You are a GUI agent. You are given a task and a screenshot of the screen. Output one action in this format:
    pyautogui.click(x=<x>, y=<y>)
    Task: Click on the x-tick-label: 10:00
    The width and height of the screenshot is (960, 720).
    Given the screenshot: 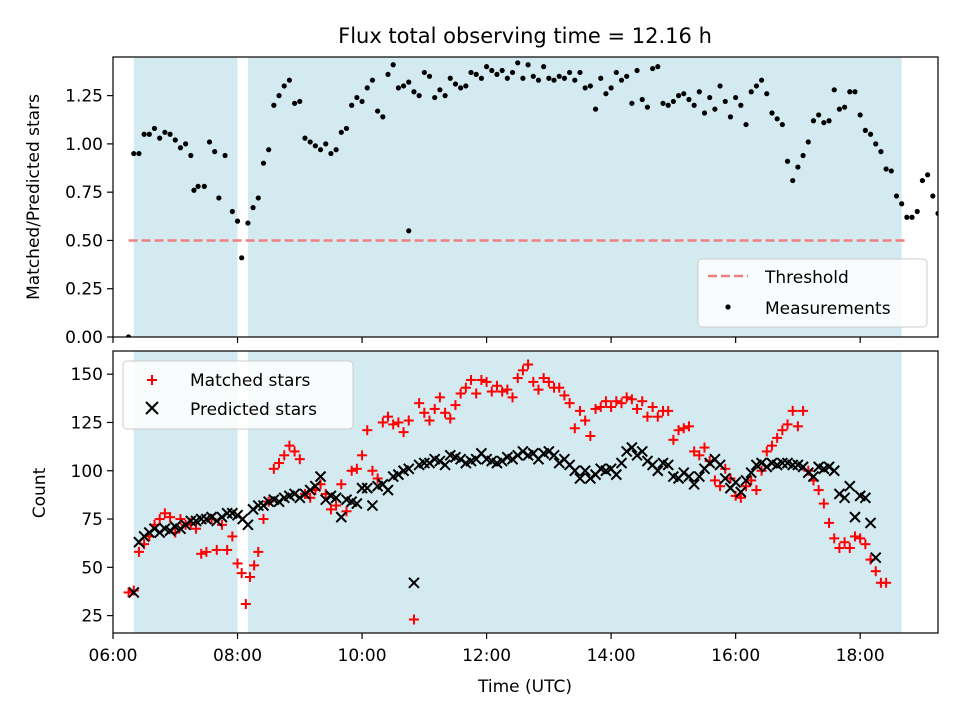 What is the action you would take?
    pyautogui.click(x=362, y=656)
    